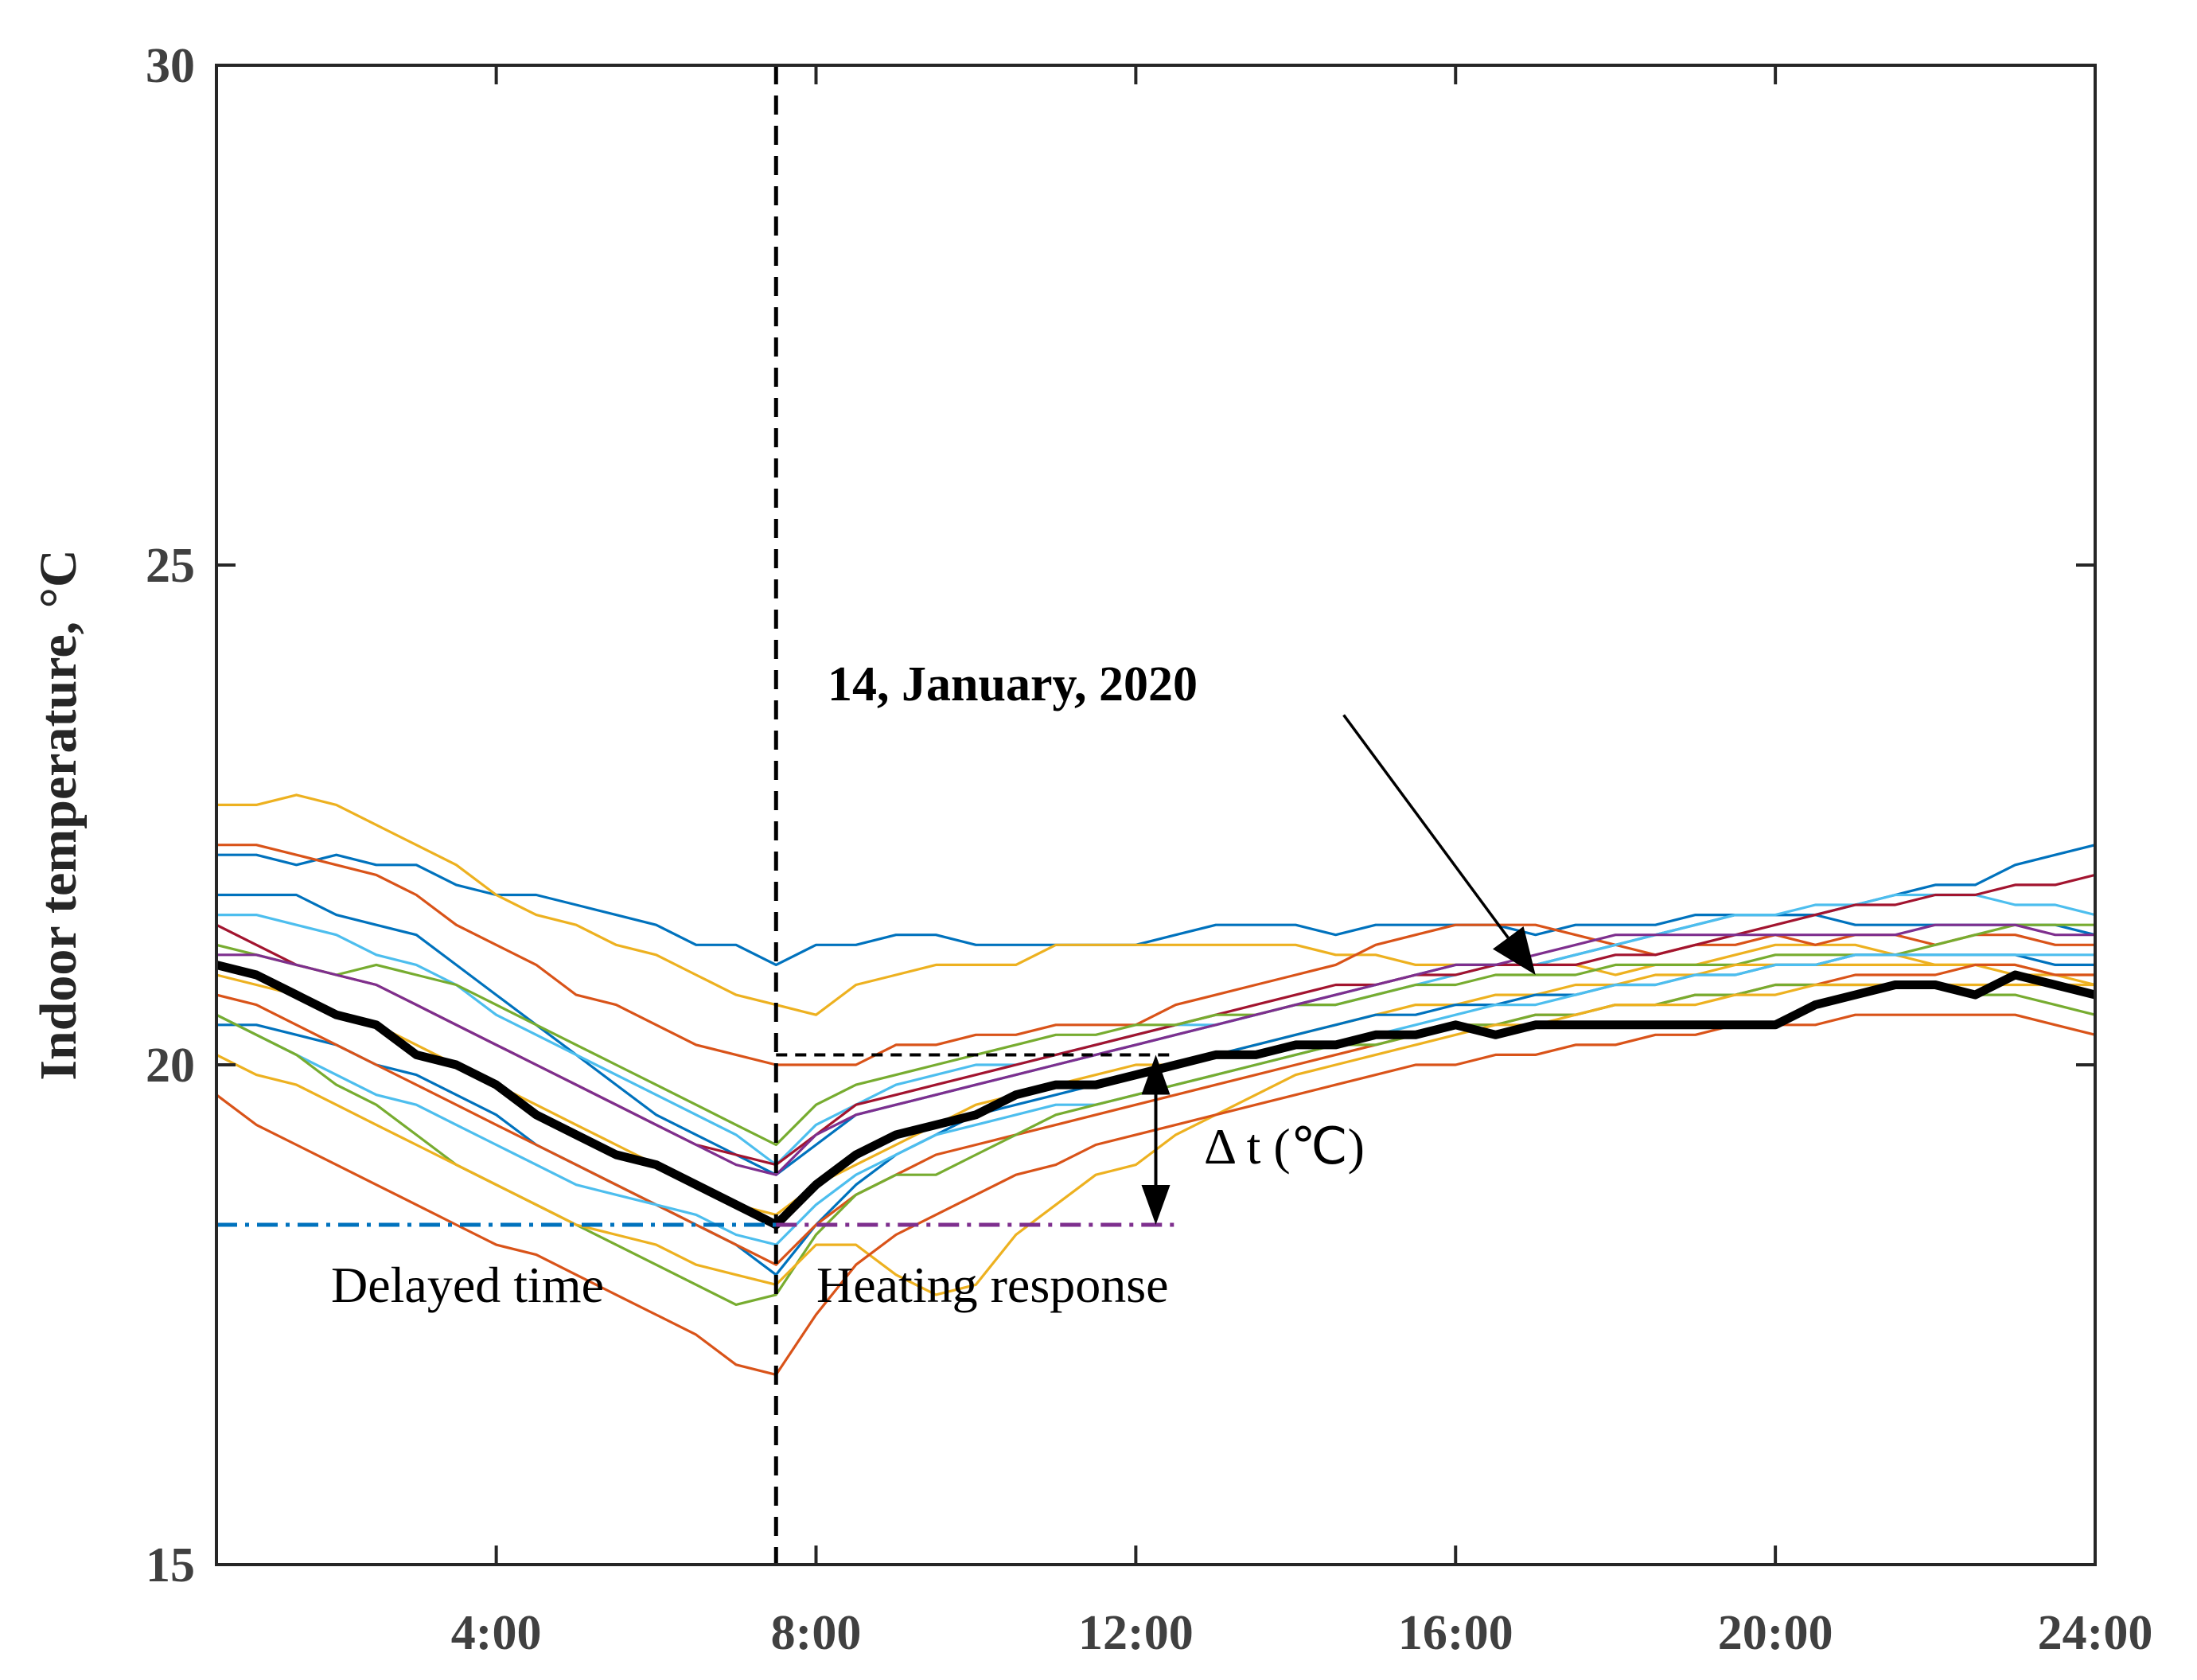  Describe the element at coordinates (170, 66) in the screenshot. I see `y-tick-label: 30` at that location.